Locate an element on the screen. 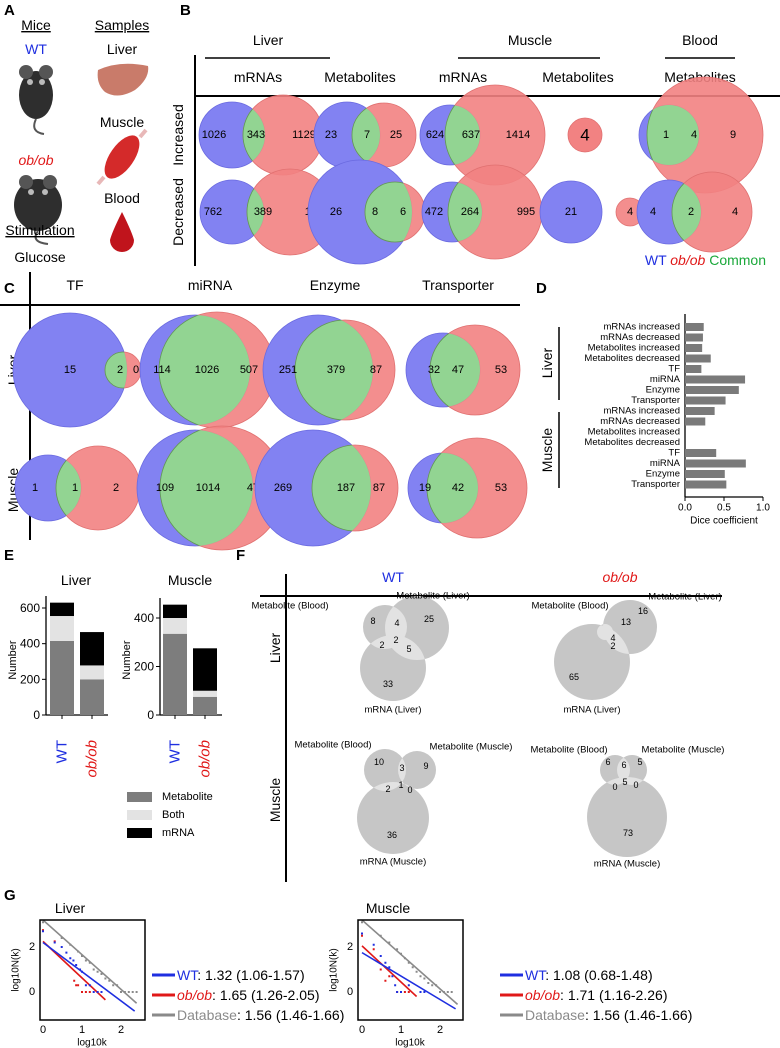  set-label: mRNA (Liver) is located at coordinates (392, 710).